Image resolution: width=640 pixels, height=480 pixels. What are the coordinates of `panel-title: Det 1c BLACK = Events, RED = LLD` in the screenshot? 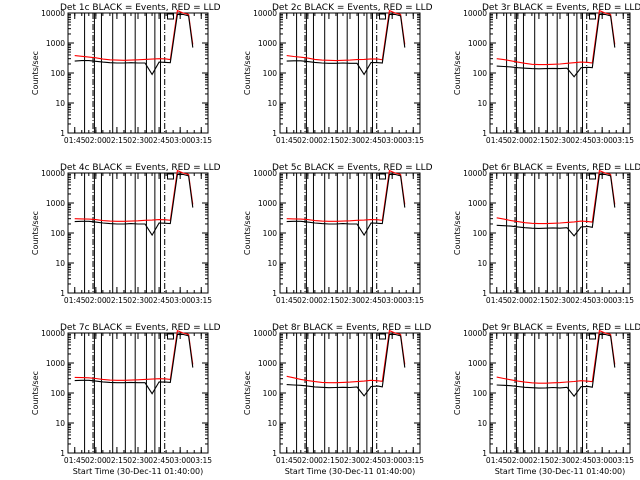 It's located at (140, 8).